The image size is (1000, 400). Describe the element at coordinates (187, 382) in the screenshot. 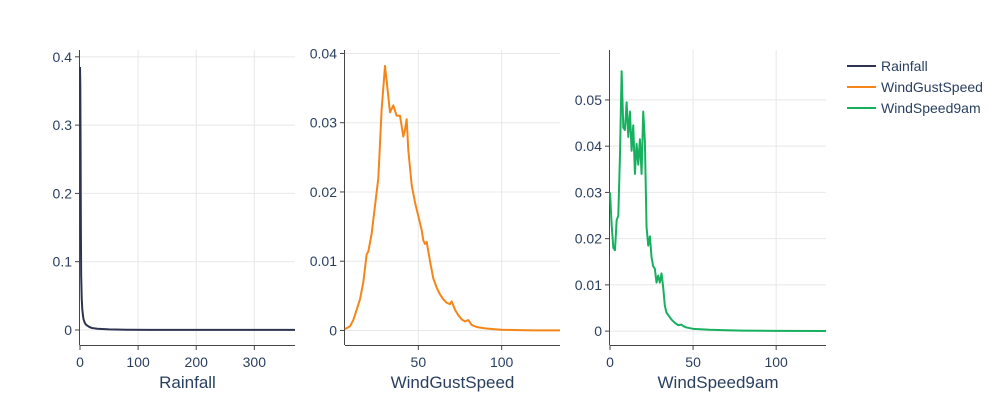

I see `x-axis-title: Rainfall` at that location.